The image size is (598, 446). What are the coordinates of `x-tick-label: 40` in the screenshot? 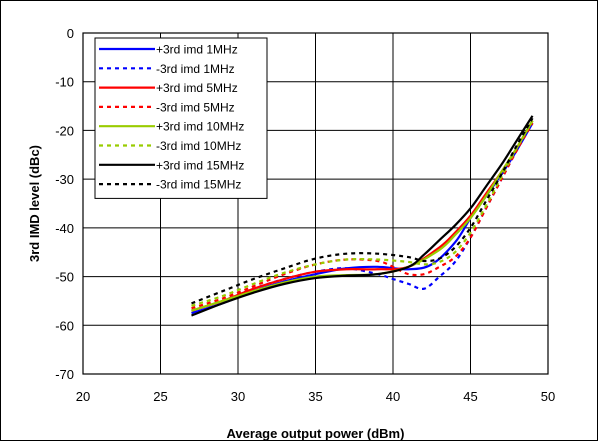 It's located at (393, 396).